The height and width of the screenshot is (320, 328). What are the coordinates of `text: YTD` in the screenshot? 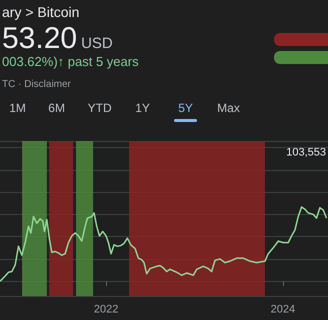 It's located at (100, 108).